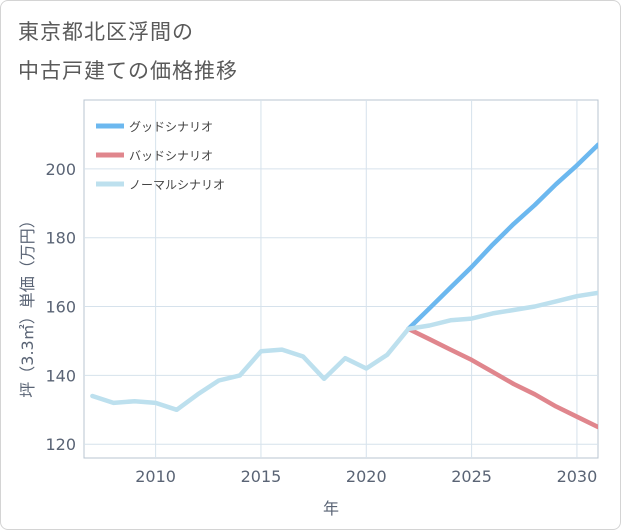 The height and width of the screenshot is (530, 621). I want to click on y-tick-label: 180, so click(60, 238).